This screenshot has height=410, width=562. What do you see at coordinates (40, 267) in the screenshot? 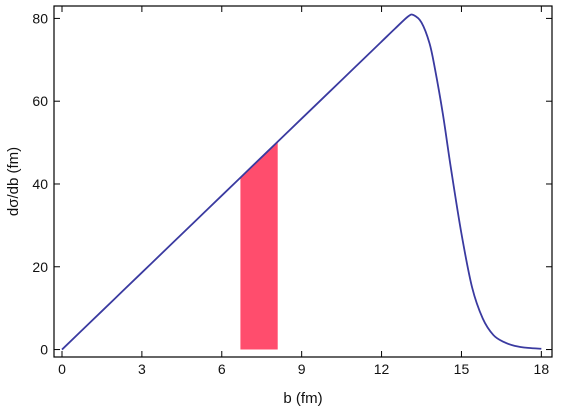
I see `y-tick-label: 20` at bounding box center [40, 267].